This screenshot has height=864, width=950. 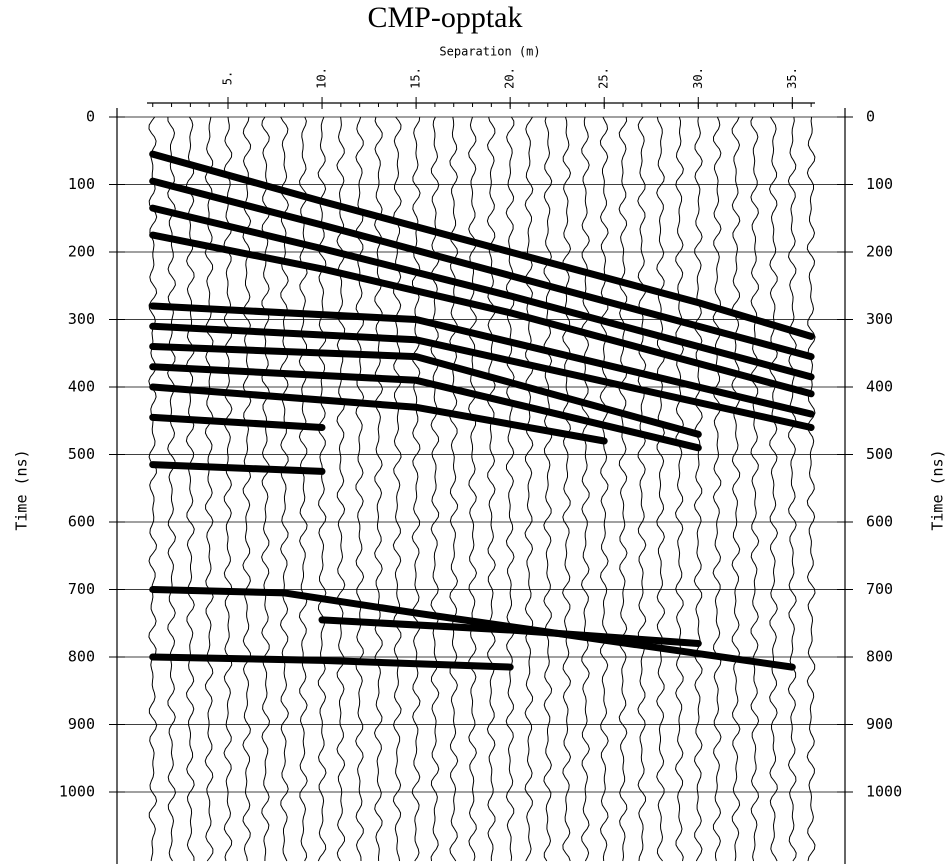 What do you see at coordinates (81, 454) in the screenshot?
I see `y-tick-label: 500` at bounding box center [81, 454].